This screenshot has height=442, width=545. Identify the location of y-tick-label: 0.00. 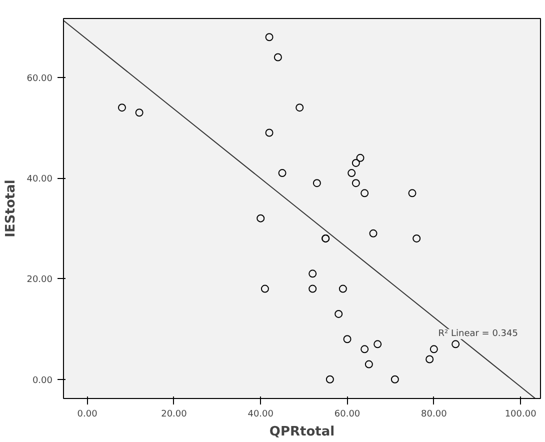
(42, 381).